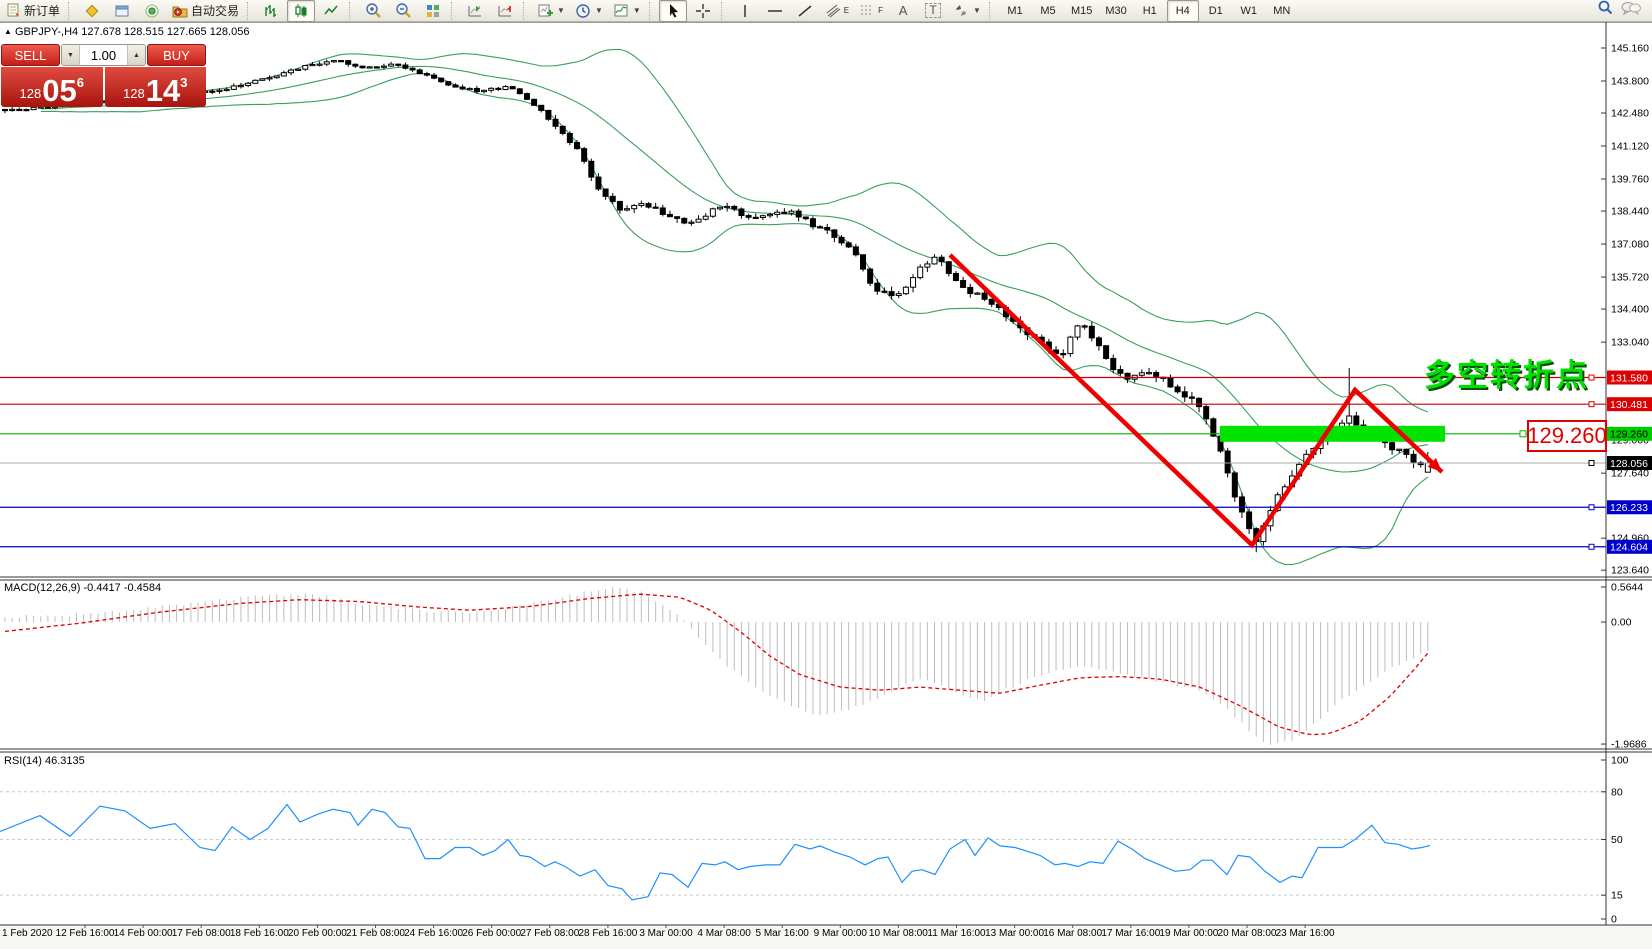 This screenshot has width=1652, height=949. What do you see at coordinates (703, 11) in the screenshot?
I see `crosshair-tool-button` at bounding box center [703, 11].